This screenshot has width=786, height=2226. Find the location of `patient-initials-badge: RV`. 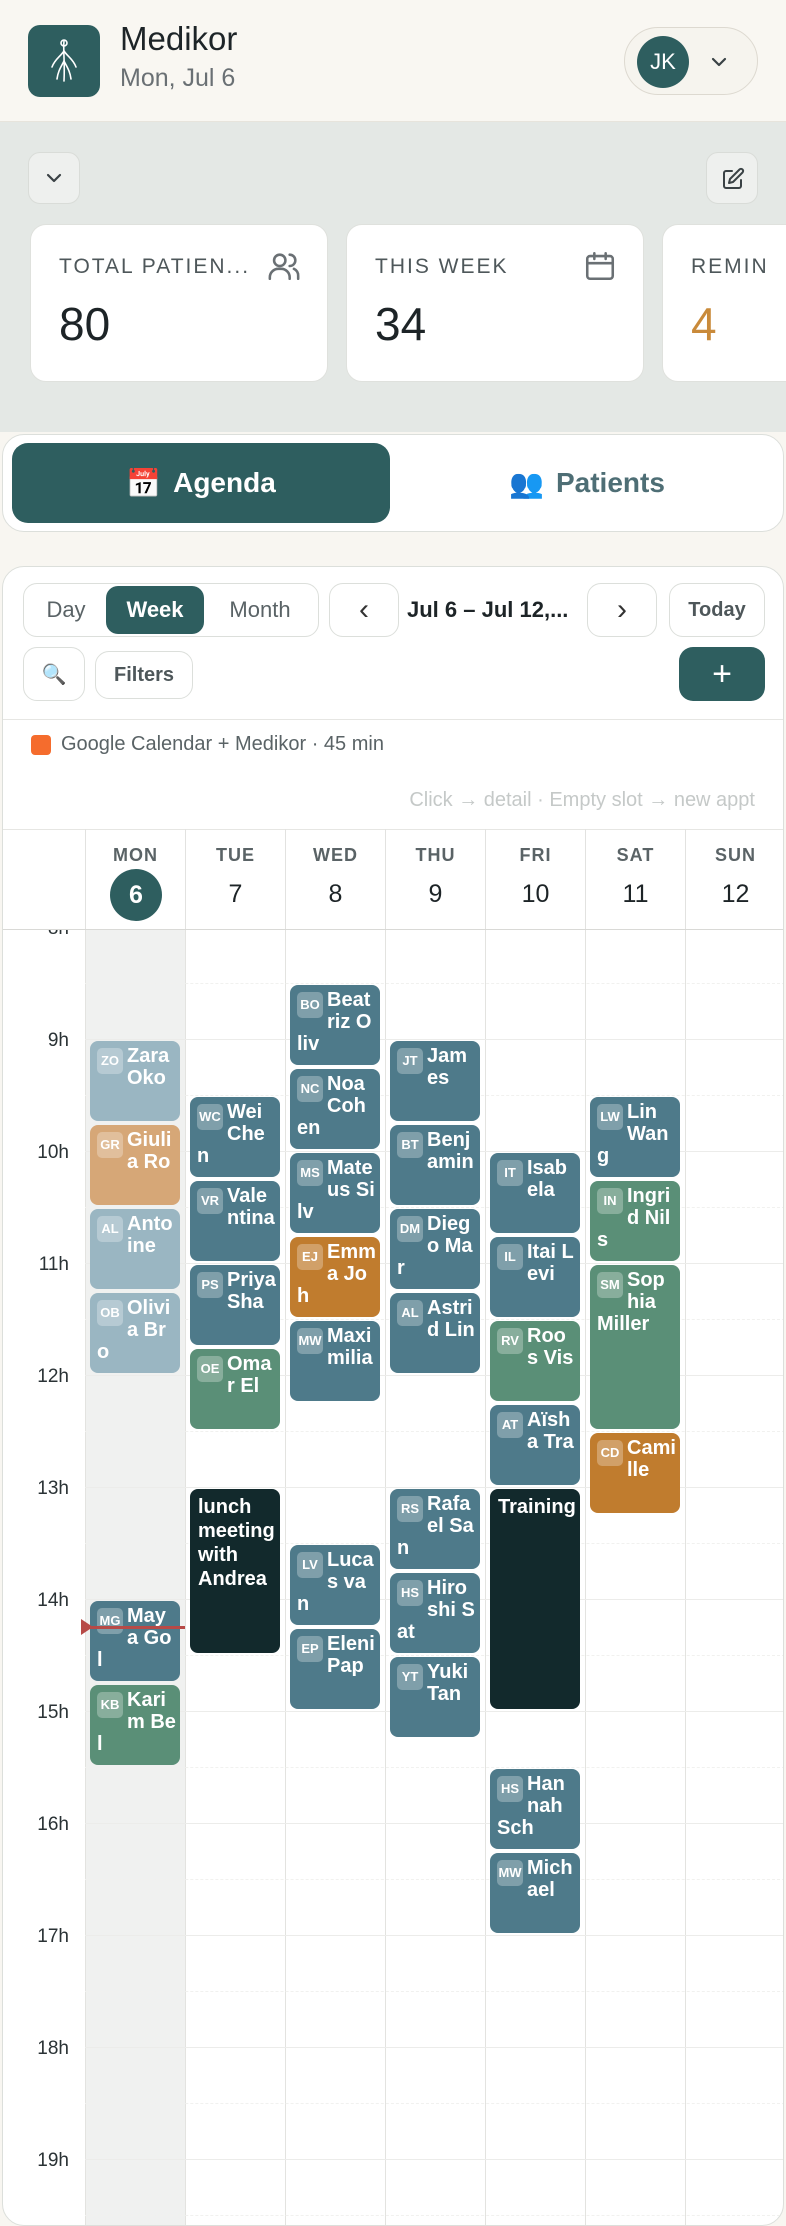

patient-initials-badge: RV is located at coordinates (510, 1341).